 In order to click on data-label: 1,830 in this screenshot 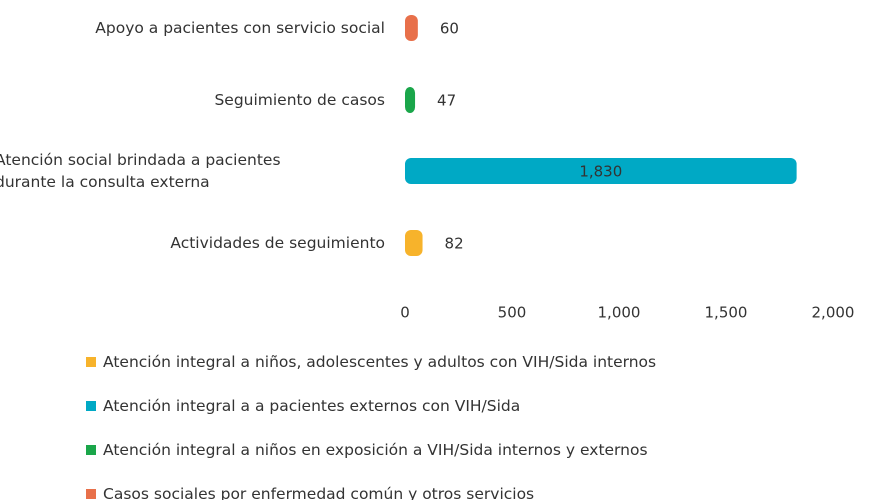, I will do `click(600, 172)`.